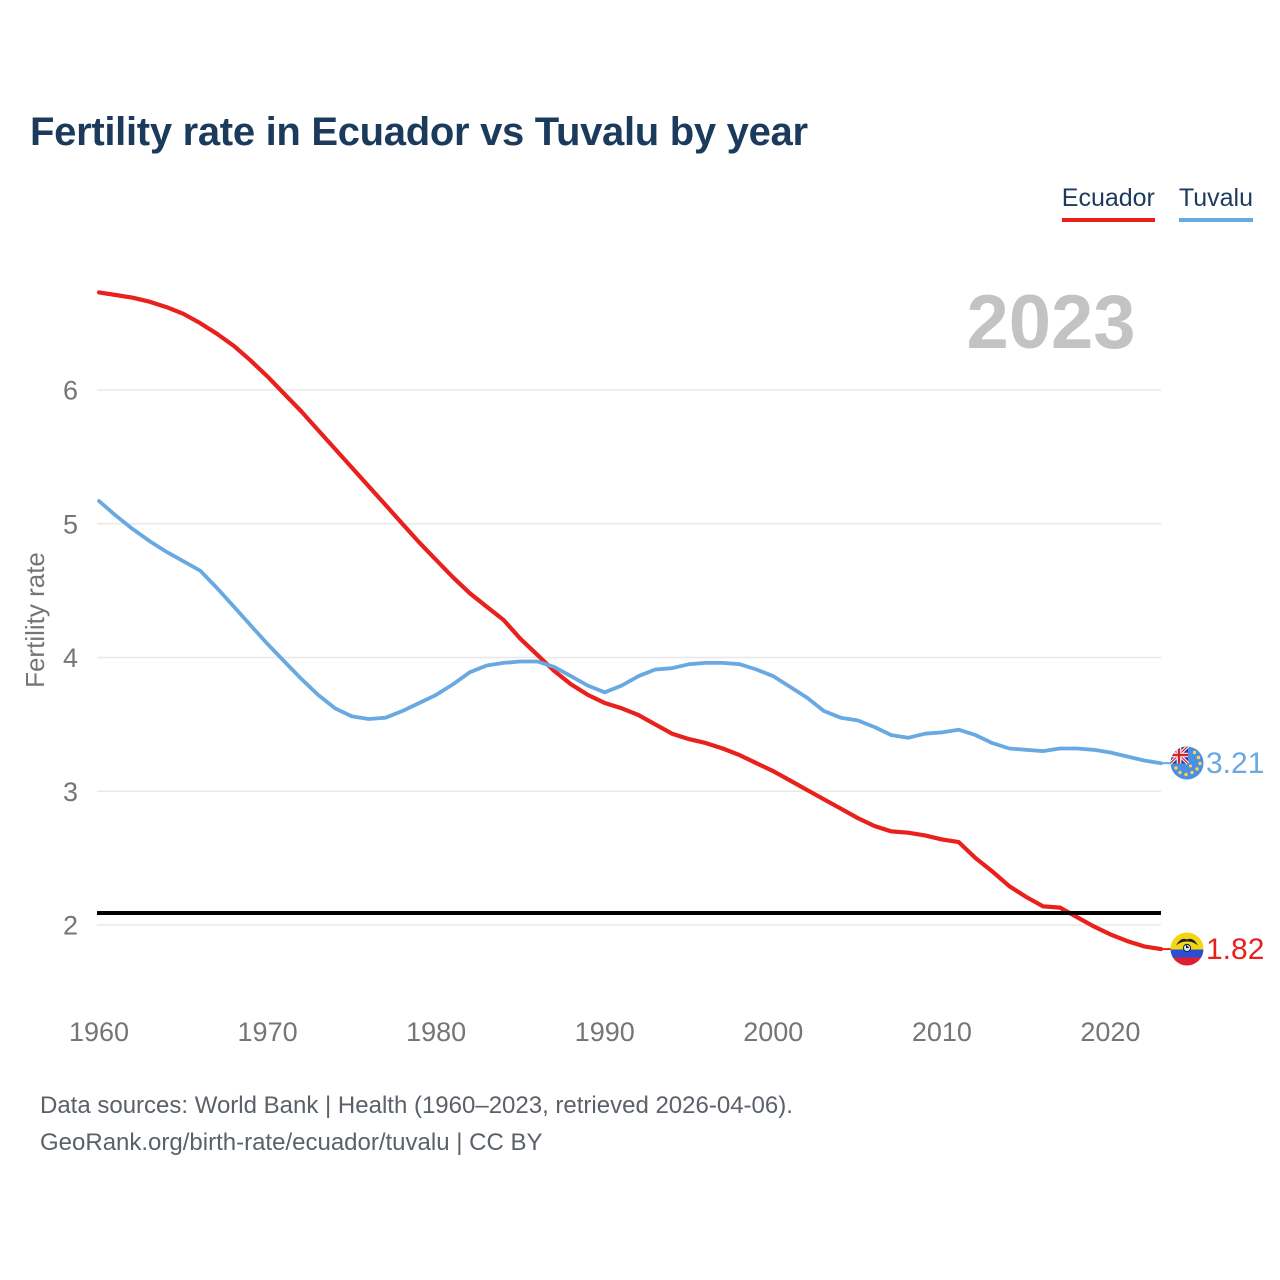 This screenshot has width=1280, height=1280. What do you see at coordinates (268, 1032) in the screenshot?
I see `x-tick-label: 1970` at bounding box center [268, 1032].